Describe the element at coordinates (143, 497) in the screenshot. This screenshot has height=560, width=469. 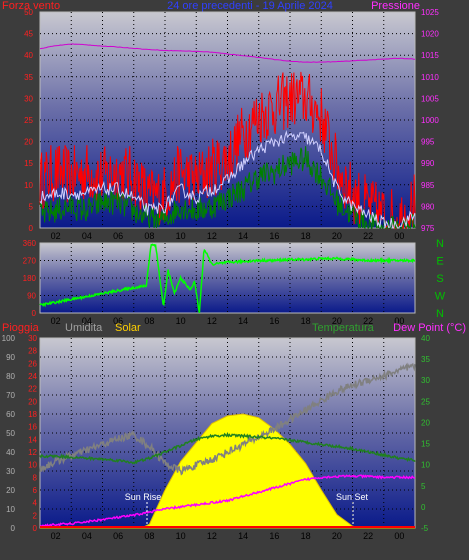
I see `sunrise-label: Sun Rise` at that location.